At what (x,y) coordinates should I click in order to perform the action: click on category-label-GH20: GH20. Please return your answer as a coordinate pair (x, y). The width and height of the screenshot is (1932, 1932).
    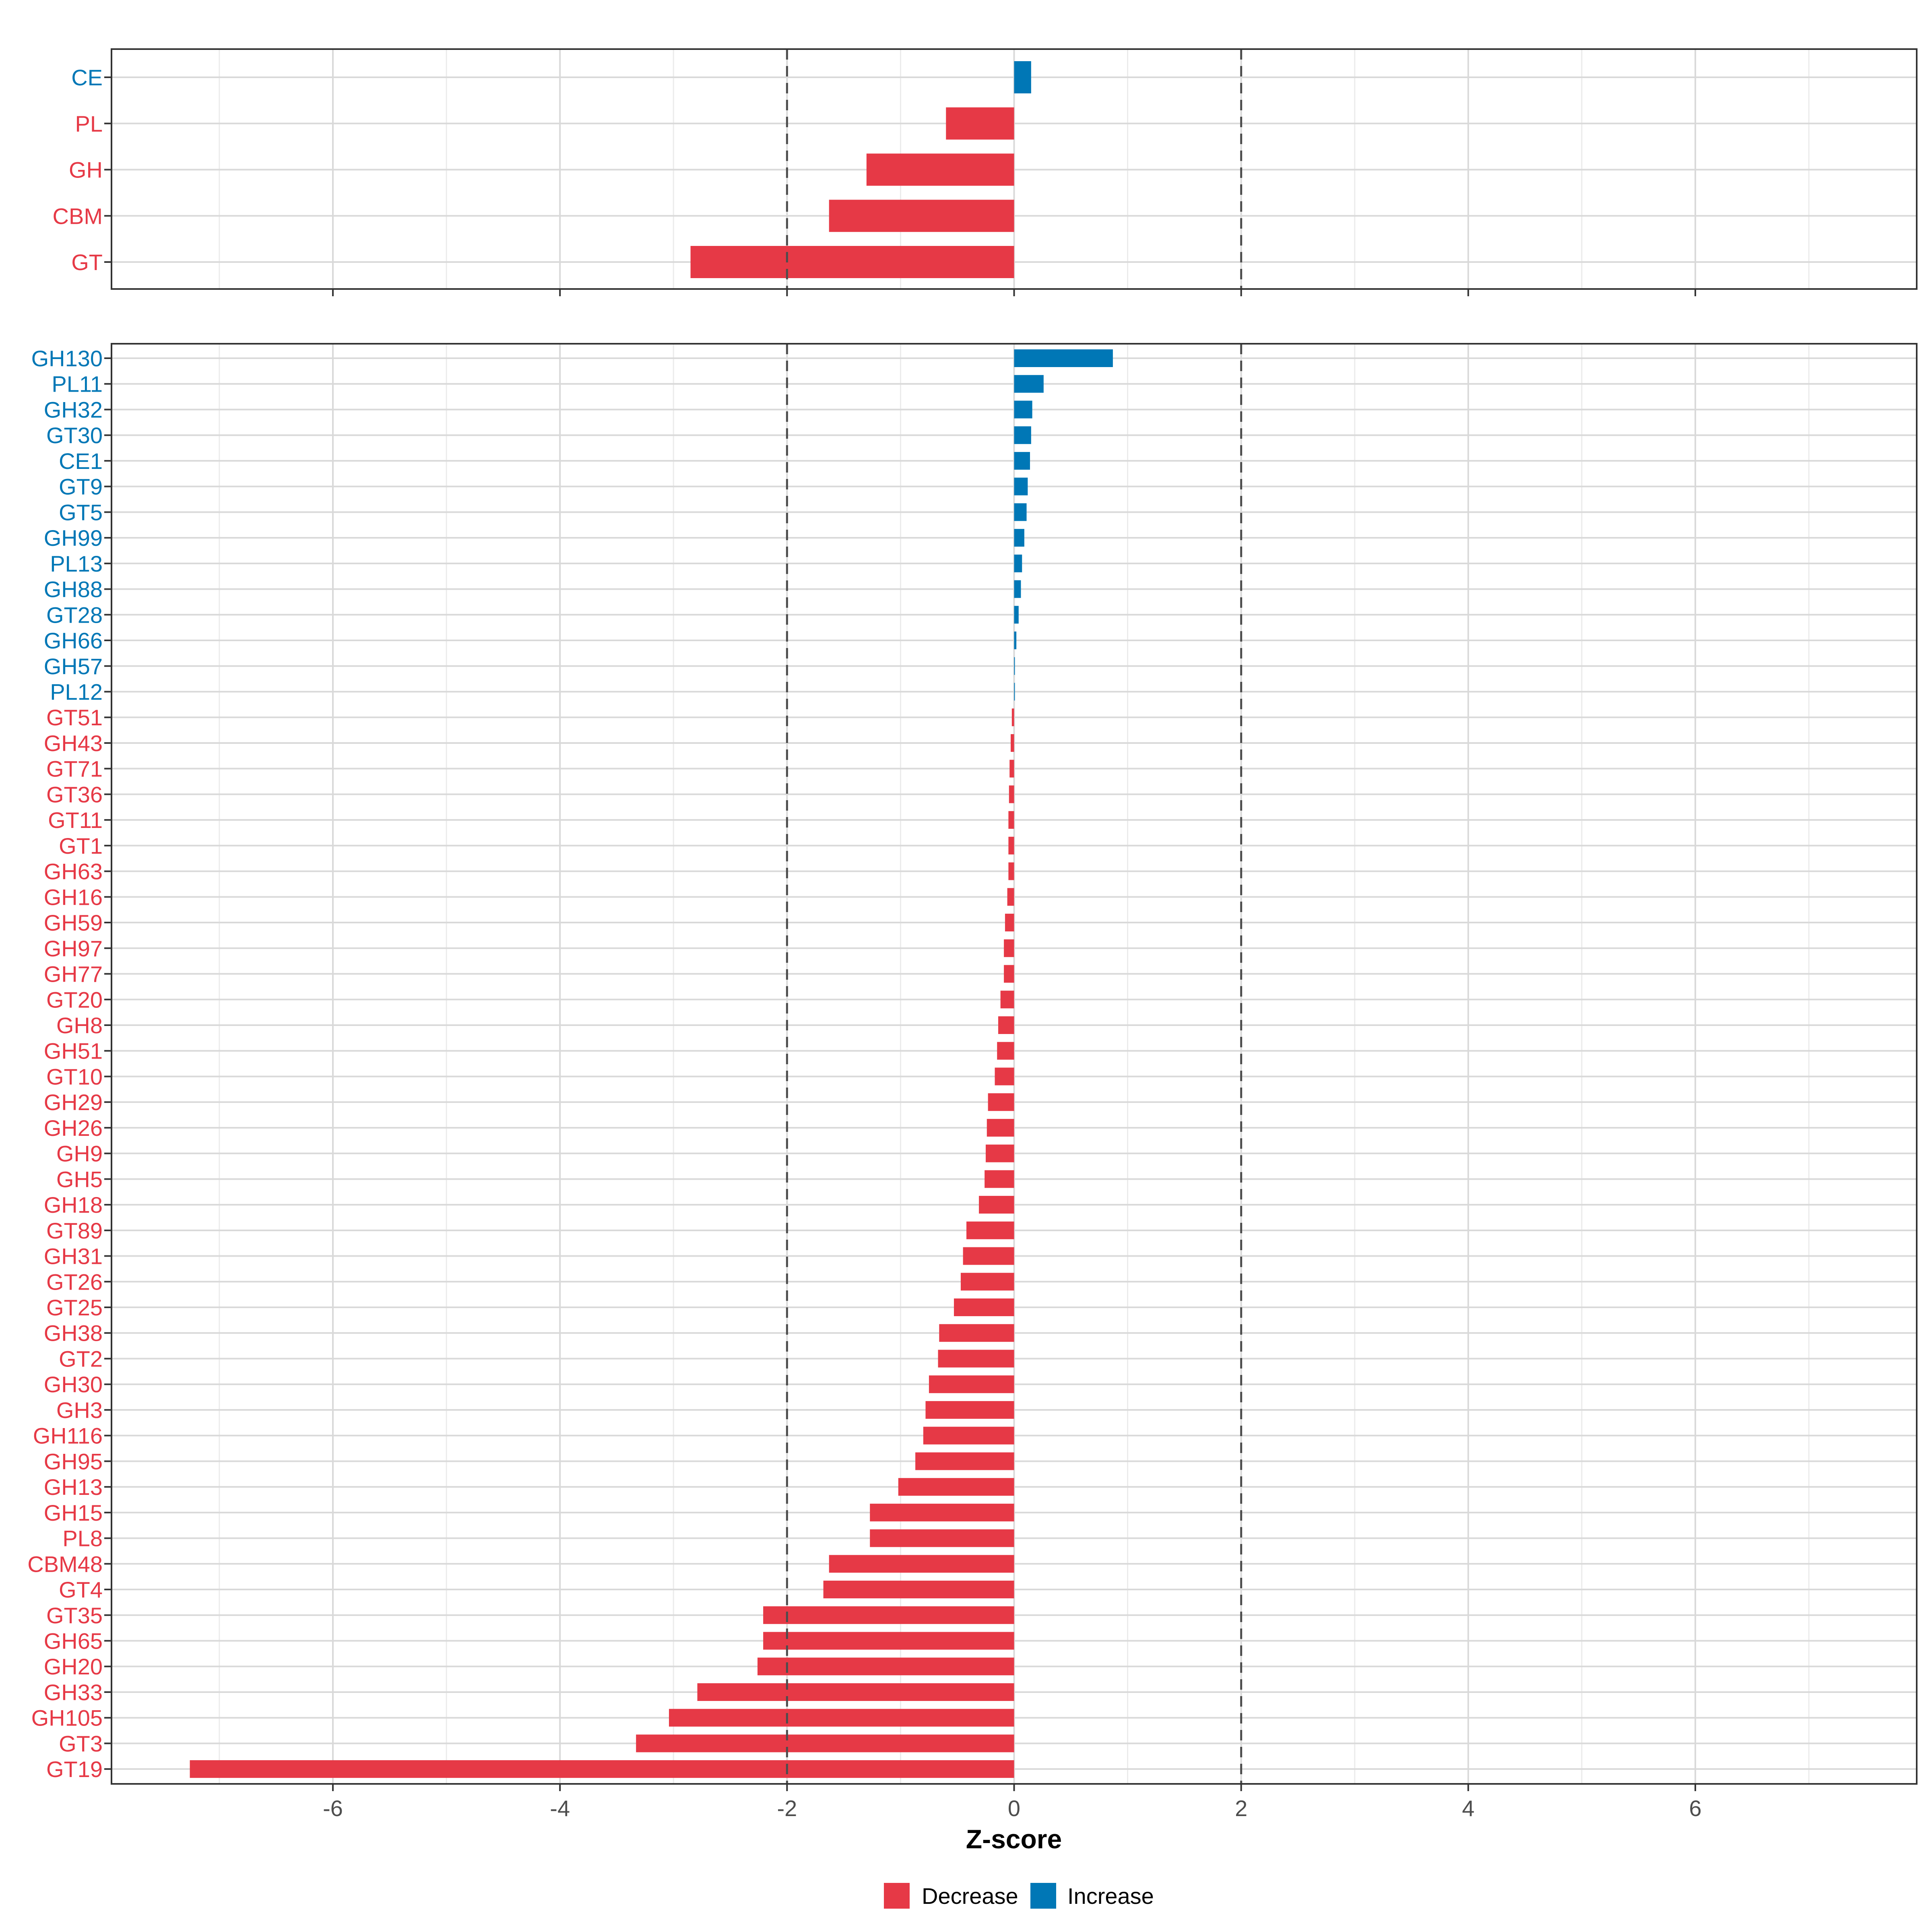
    Looking at the image, I should click on (73, 1666).